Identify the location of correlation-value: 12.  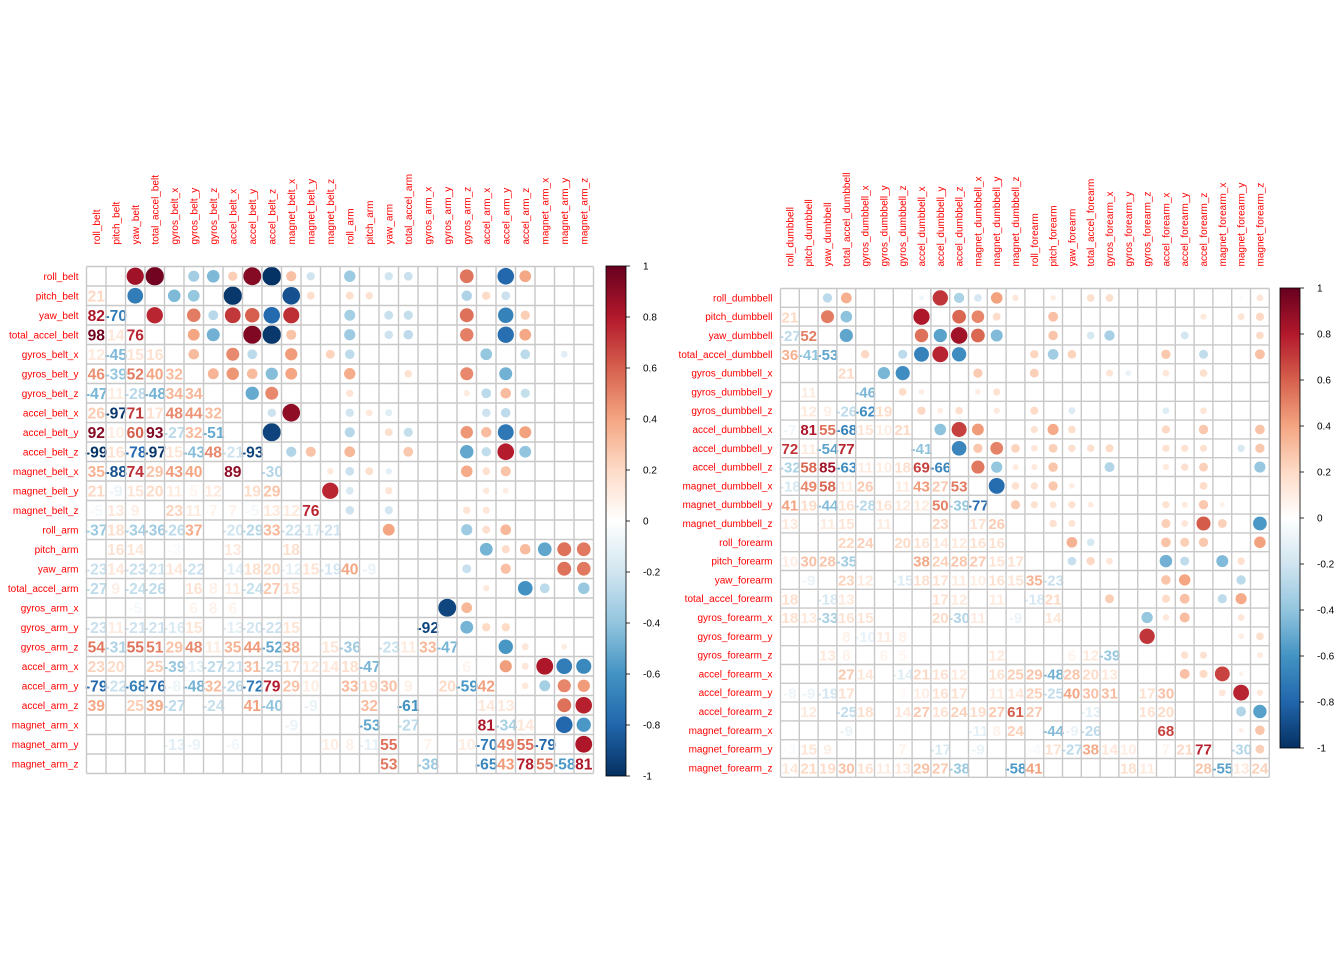
(292, 511).